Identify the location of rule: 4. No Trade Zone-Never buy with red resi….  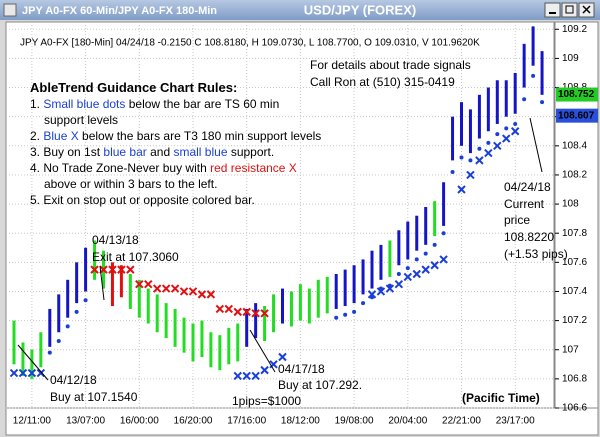
(180, 168).